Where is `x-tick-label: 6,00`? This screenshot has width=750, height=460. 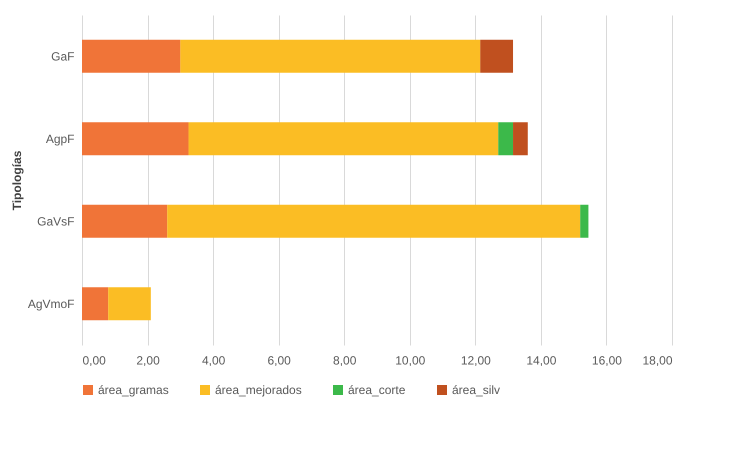 x-tick-label: 6,00 is located at coordinates (279, 361).